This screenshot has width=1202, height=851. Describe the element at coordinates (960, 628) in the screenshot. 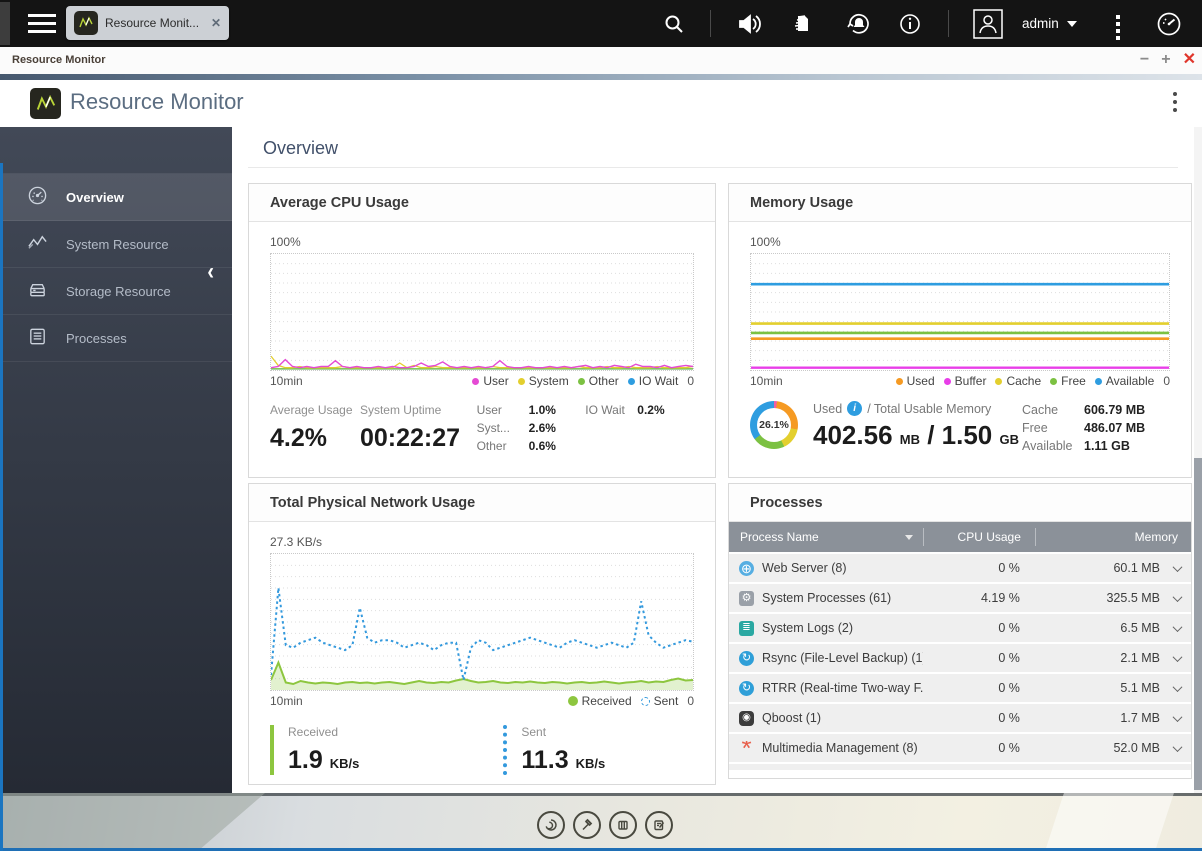

I see `table-row: ≣ System Logs (2) 0 % 6.5 MB` at that location.